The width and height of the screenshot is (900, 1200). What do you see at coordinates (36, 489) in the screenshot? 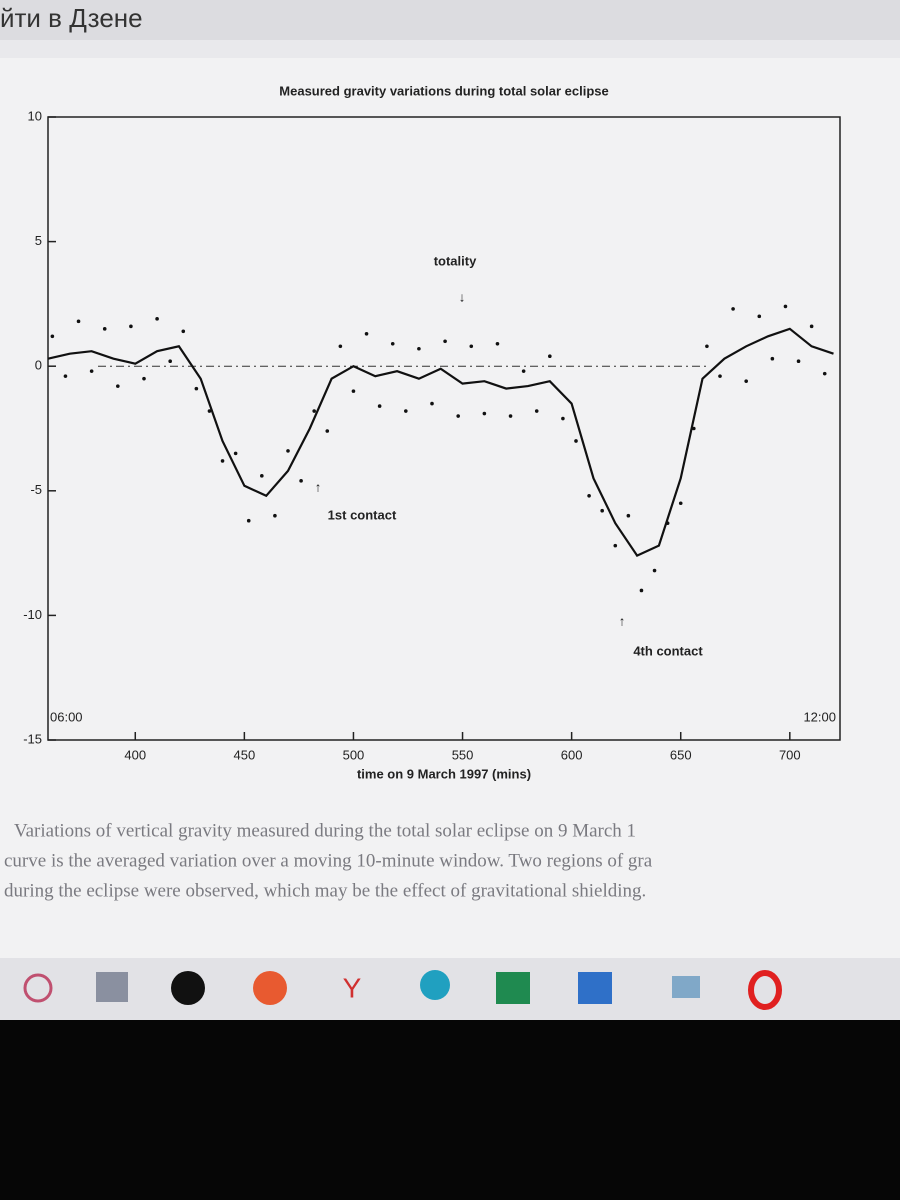
I see `y-tick-label: -5` at bounding box center [36, 489].